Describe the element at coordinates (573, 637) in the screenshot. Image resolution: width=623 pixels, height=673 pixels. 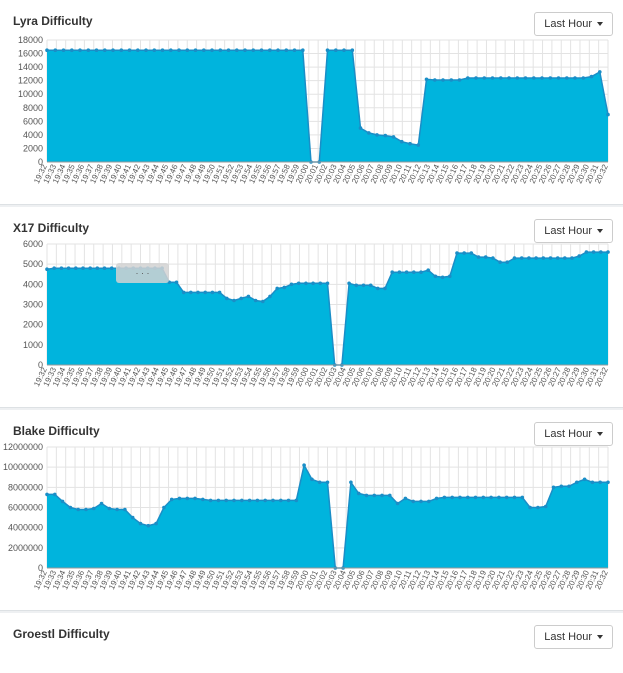
I see `time-range-dropdown: Last Hour` at that location.